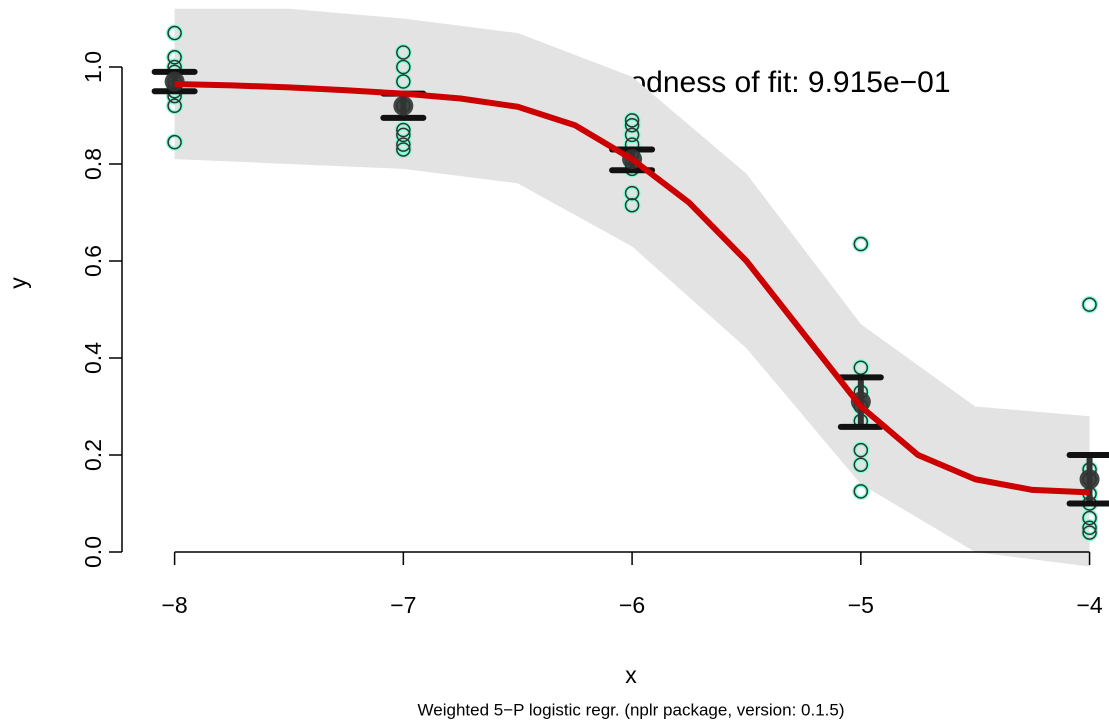 The image size is (1109, 727). I want to click on y-tick-label: 0.4, so click(93, 358).